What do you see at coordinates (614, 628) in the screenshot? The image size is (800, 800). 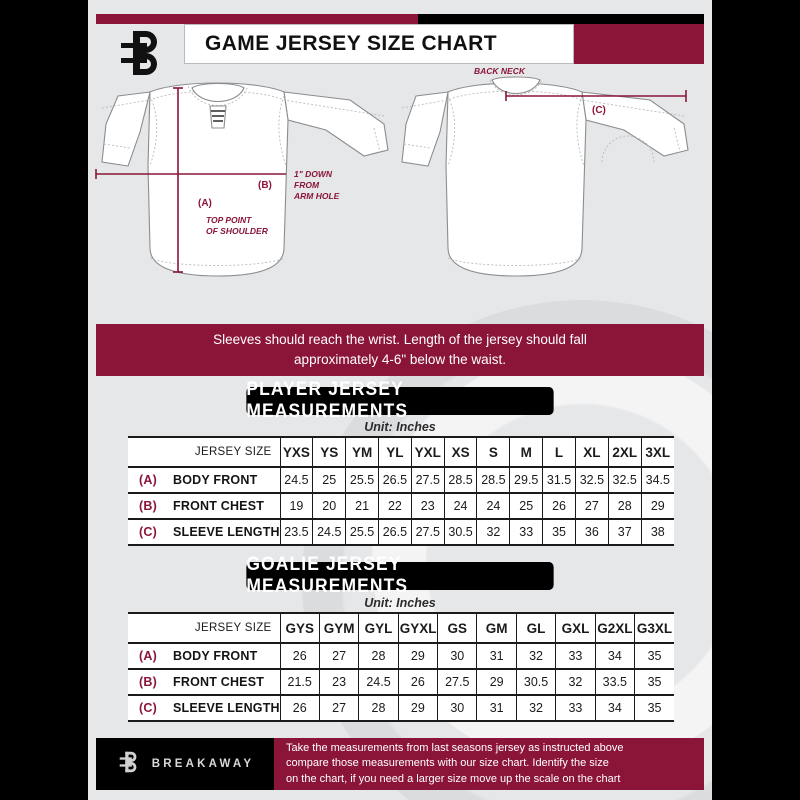 I see `goalie-size-header-g2xl: G2XL` at bounding box center [614, 628].